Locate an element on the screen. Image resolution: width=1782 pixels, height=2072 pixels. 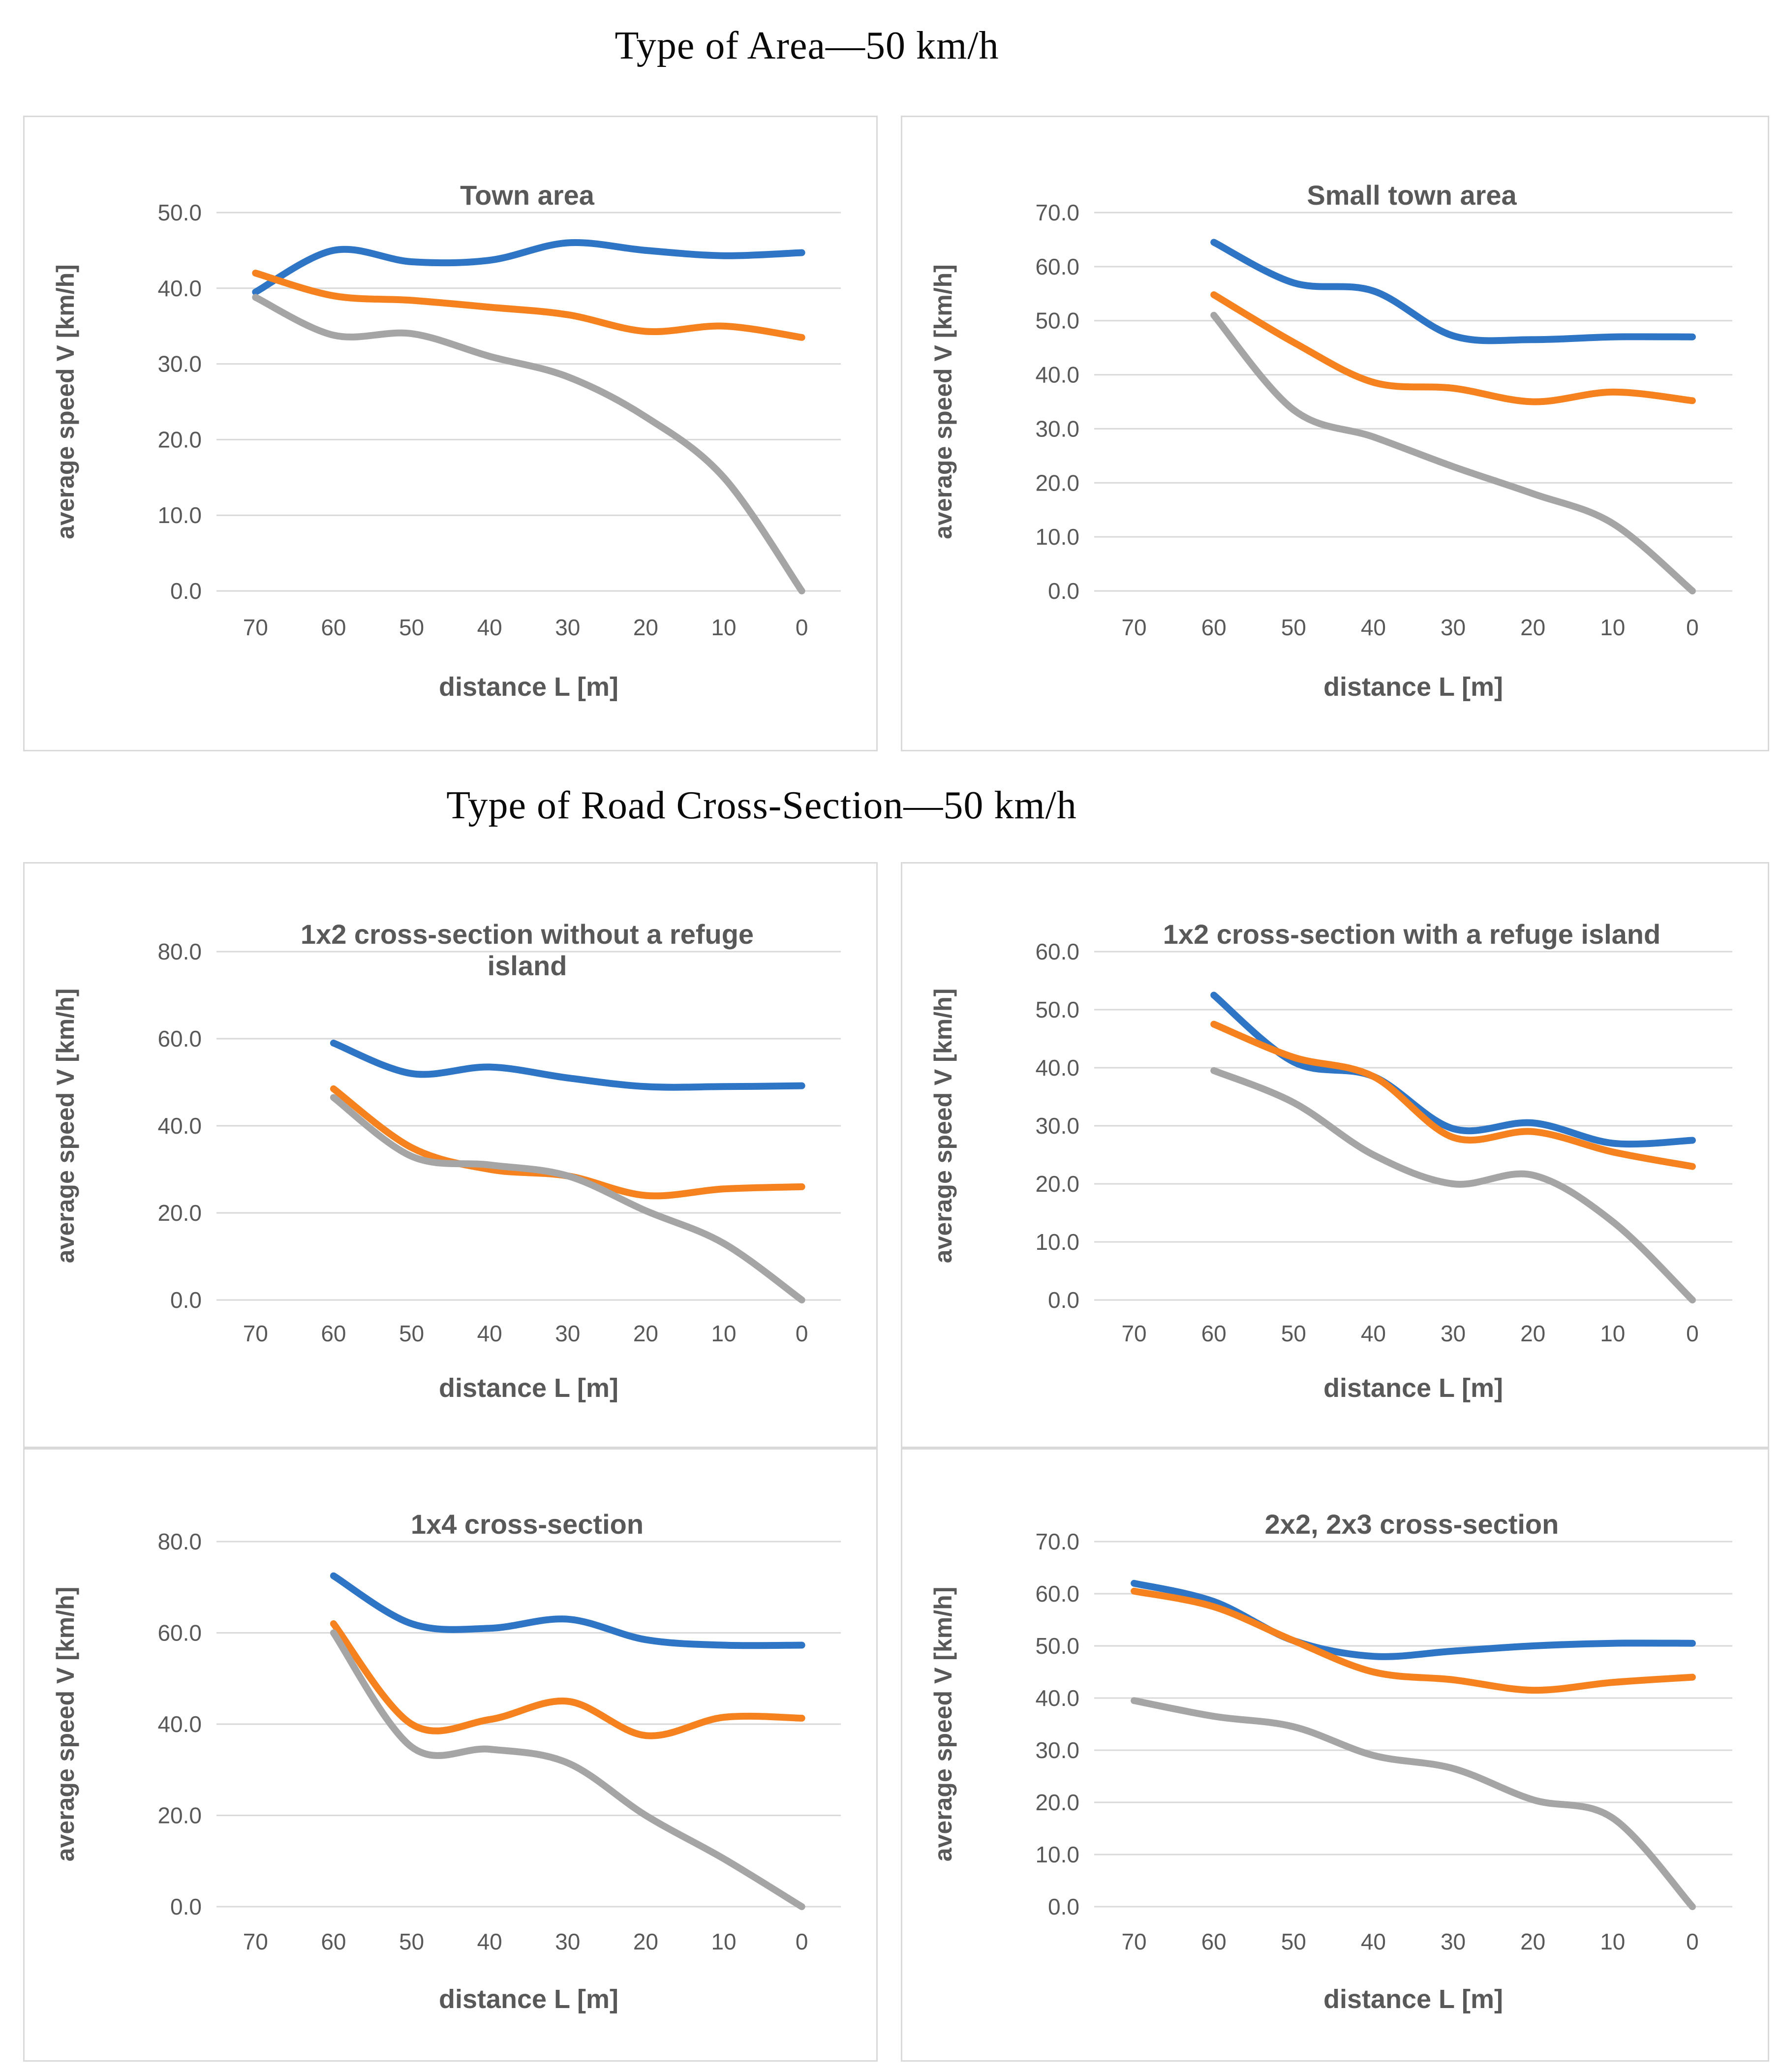
y-tick-labels: 0.0 10.0 20.0 30.0 40.0 50.0 60.0 is located at coordinates (1057, 1126).